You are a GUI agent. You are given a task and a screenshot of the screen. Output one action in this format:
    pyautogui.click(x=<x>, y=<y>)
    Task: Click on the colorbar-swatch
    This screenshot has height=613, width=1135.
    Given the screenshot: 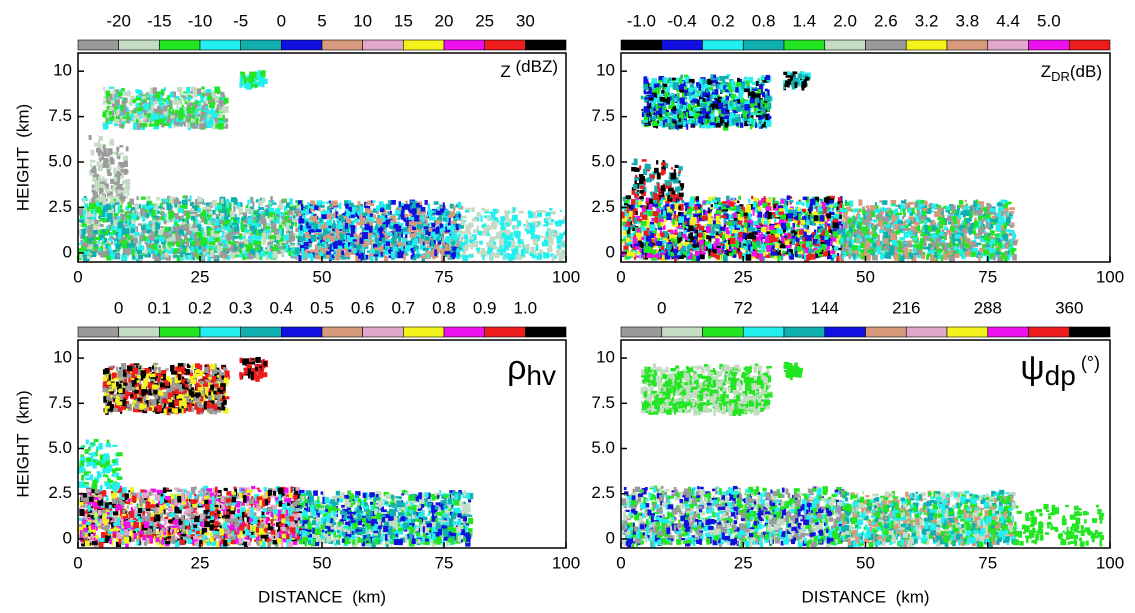 What is the action you would take?
    pyautogui.click(x=261, y=45)
    